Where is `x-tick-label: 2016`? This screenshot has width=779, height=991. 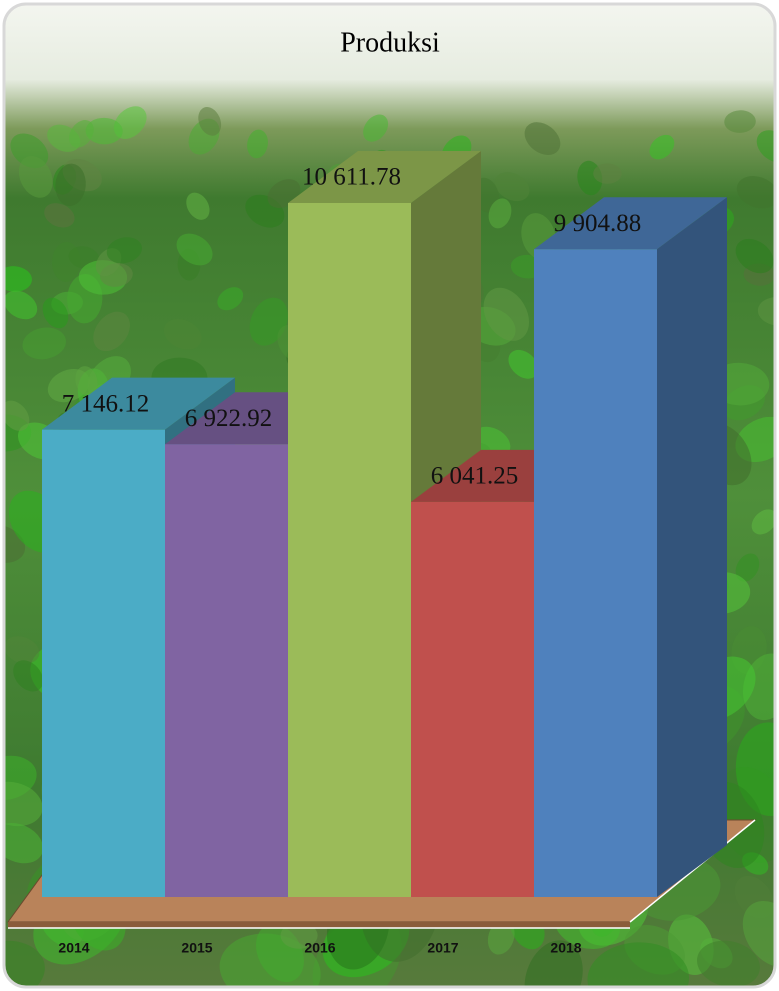 x-tick-label: 2016 is located at coordinates (319, 948).